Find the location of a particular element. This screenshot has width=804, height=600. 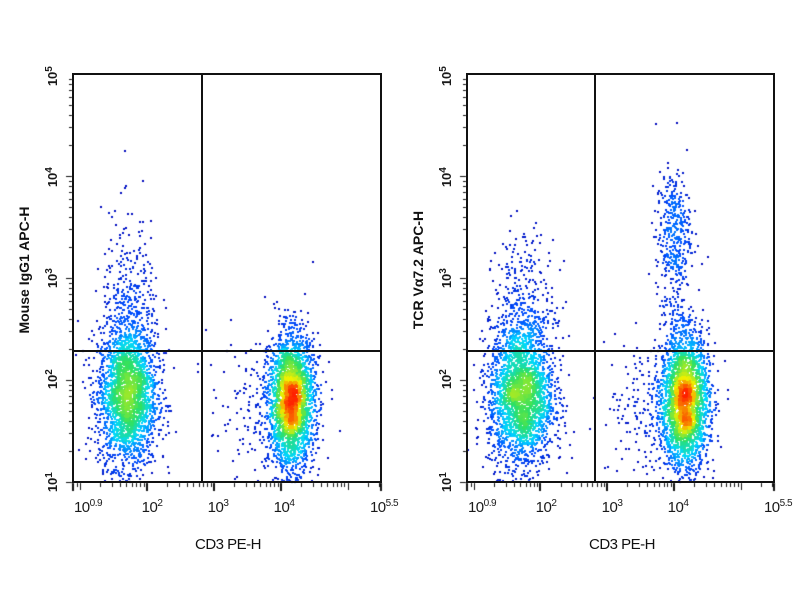

y-axis-label: TCR Vα7.2 APC-H is located at coordinates (418, 270).